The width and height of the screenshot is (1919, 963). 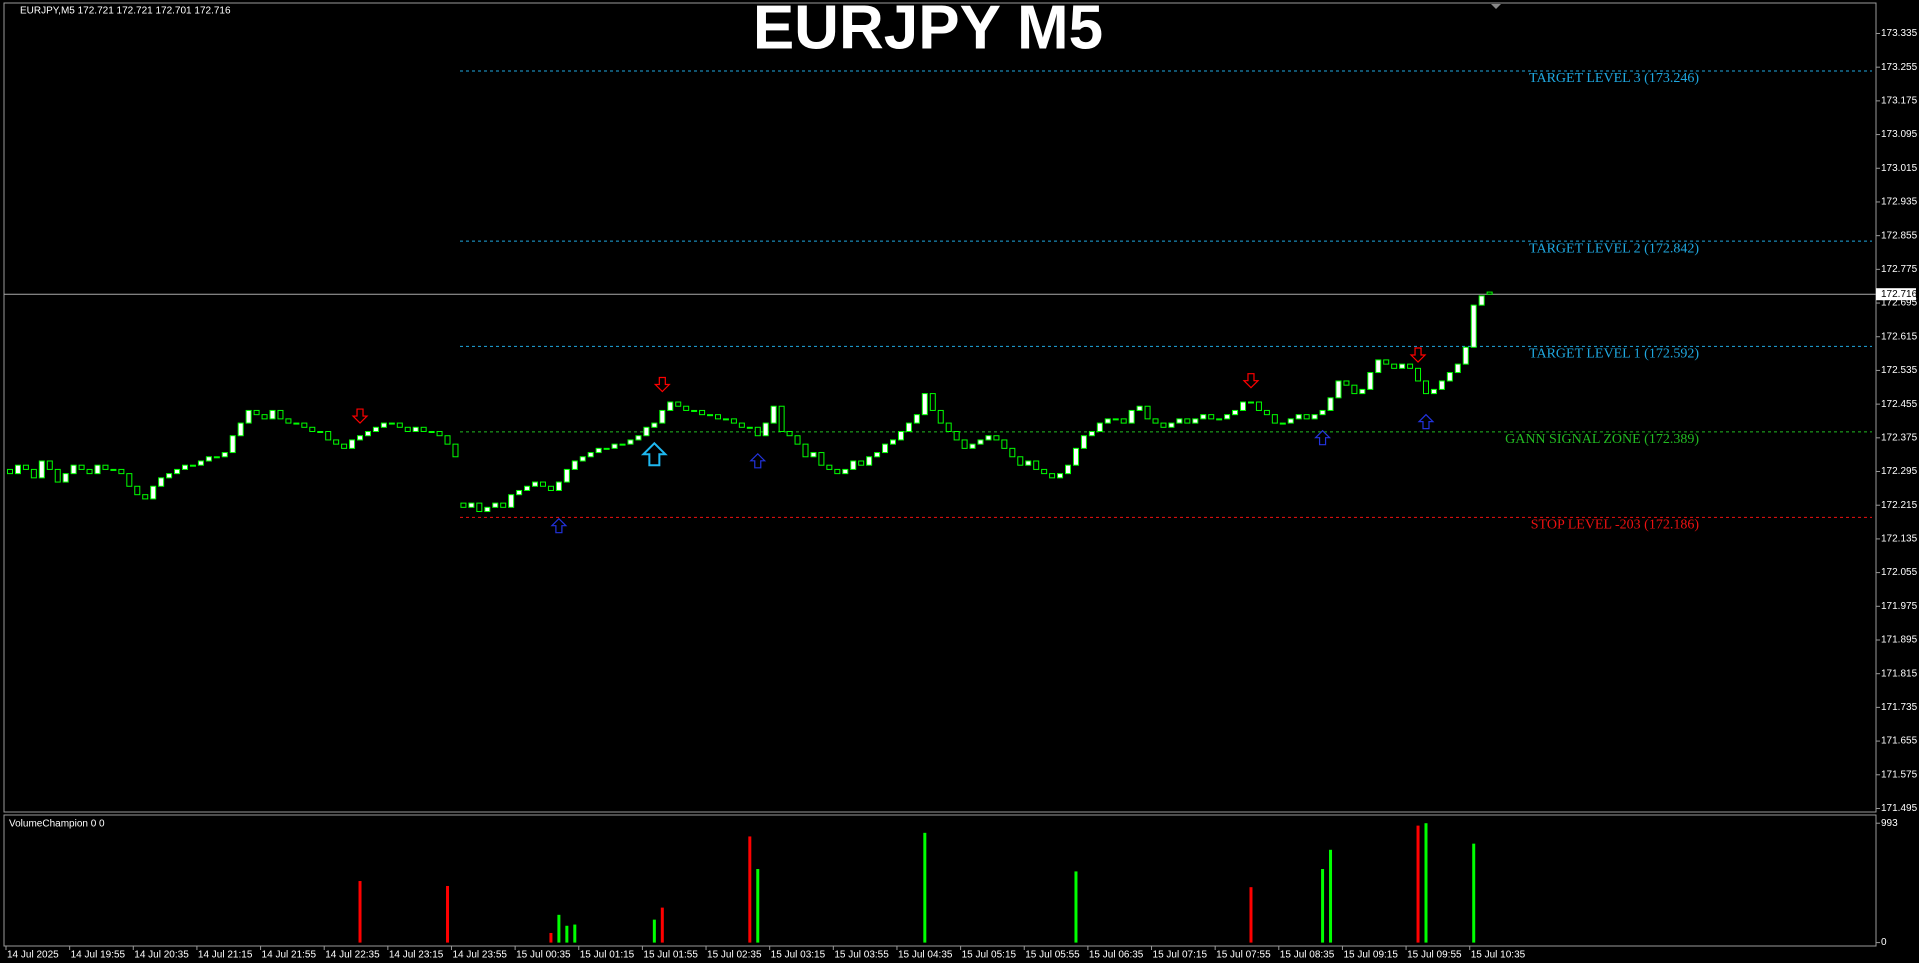 What do you see at coordinates (1899, 606) in the screenshot?
I see `y-tick-label: 171.975` at bounding box center [1899, 606].